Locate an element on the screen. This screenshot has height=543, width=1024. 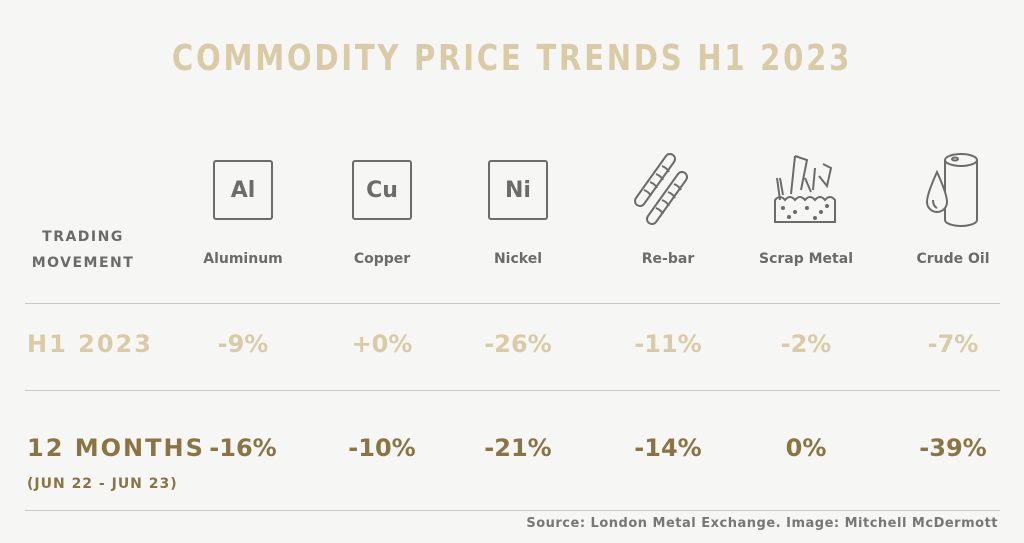
copper-symbol: Cu is located at coordinates (382, 190).